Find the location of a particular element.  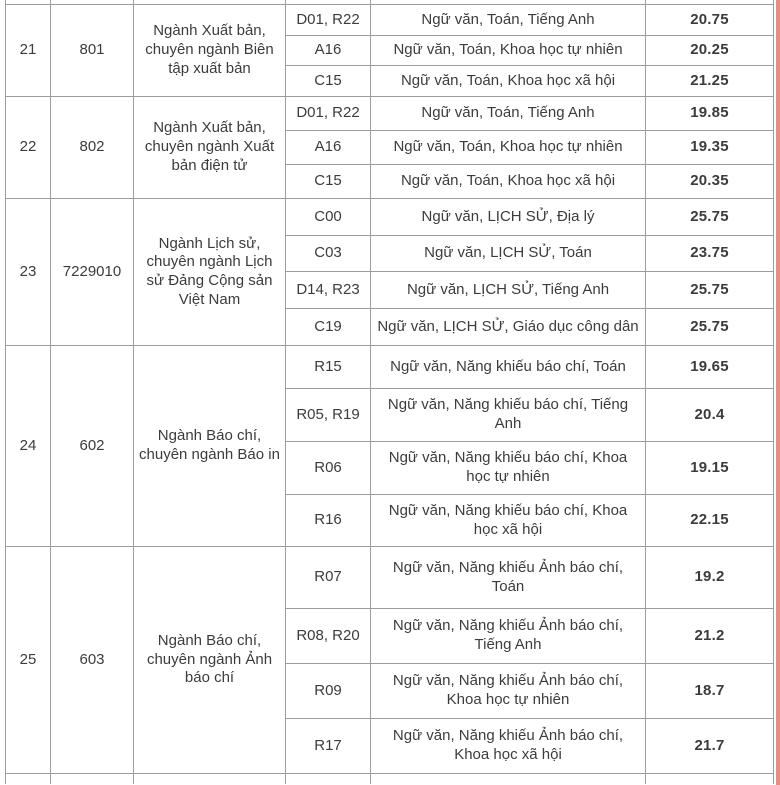

score-cell: 19.2 is located at coordinates (709, 577).